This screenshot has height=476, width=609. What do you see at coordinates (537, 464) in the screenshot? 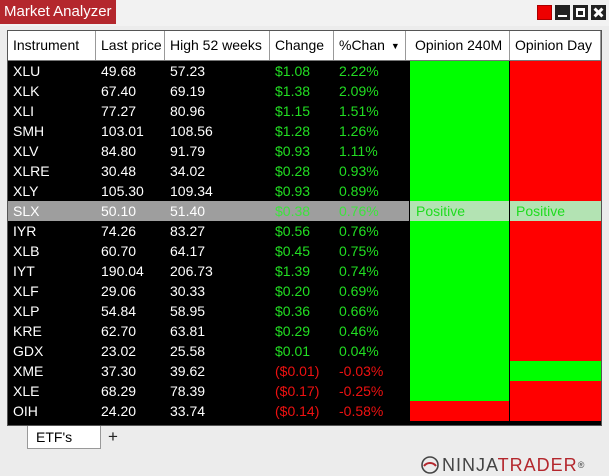
I see `logo-text-trader: TRADER` at bounding box center [537, 464].